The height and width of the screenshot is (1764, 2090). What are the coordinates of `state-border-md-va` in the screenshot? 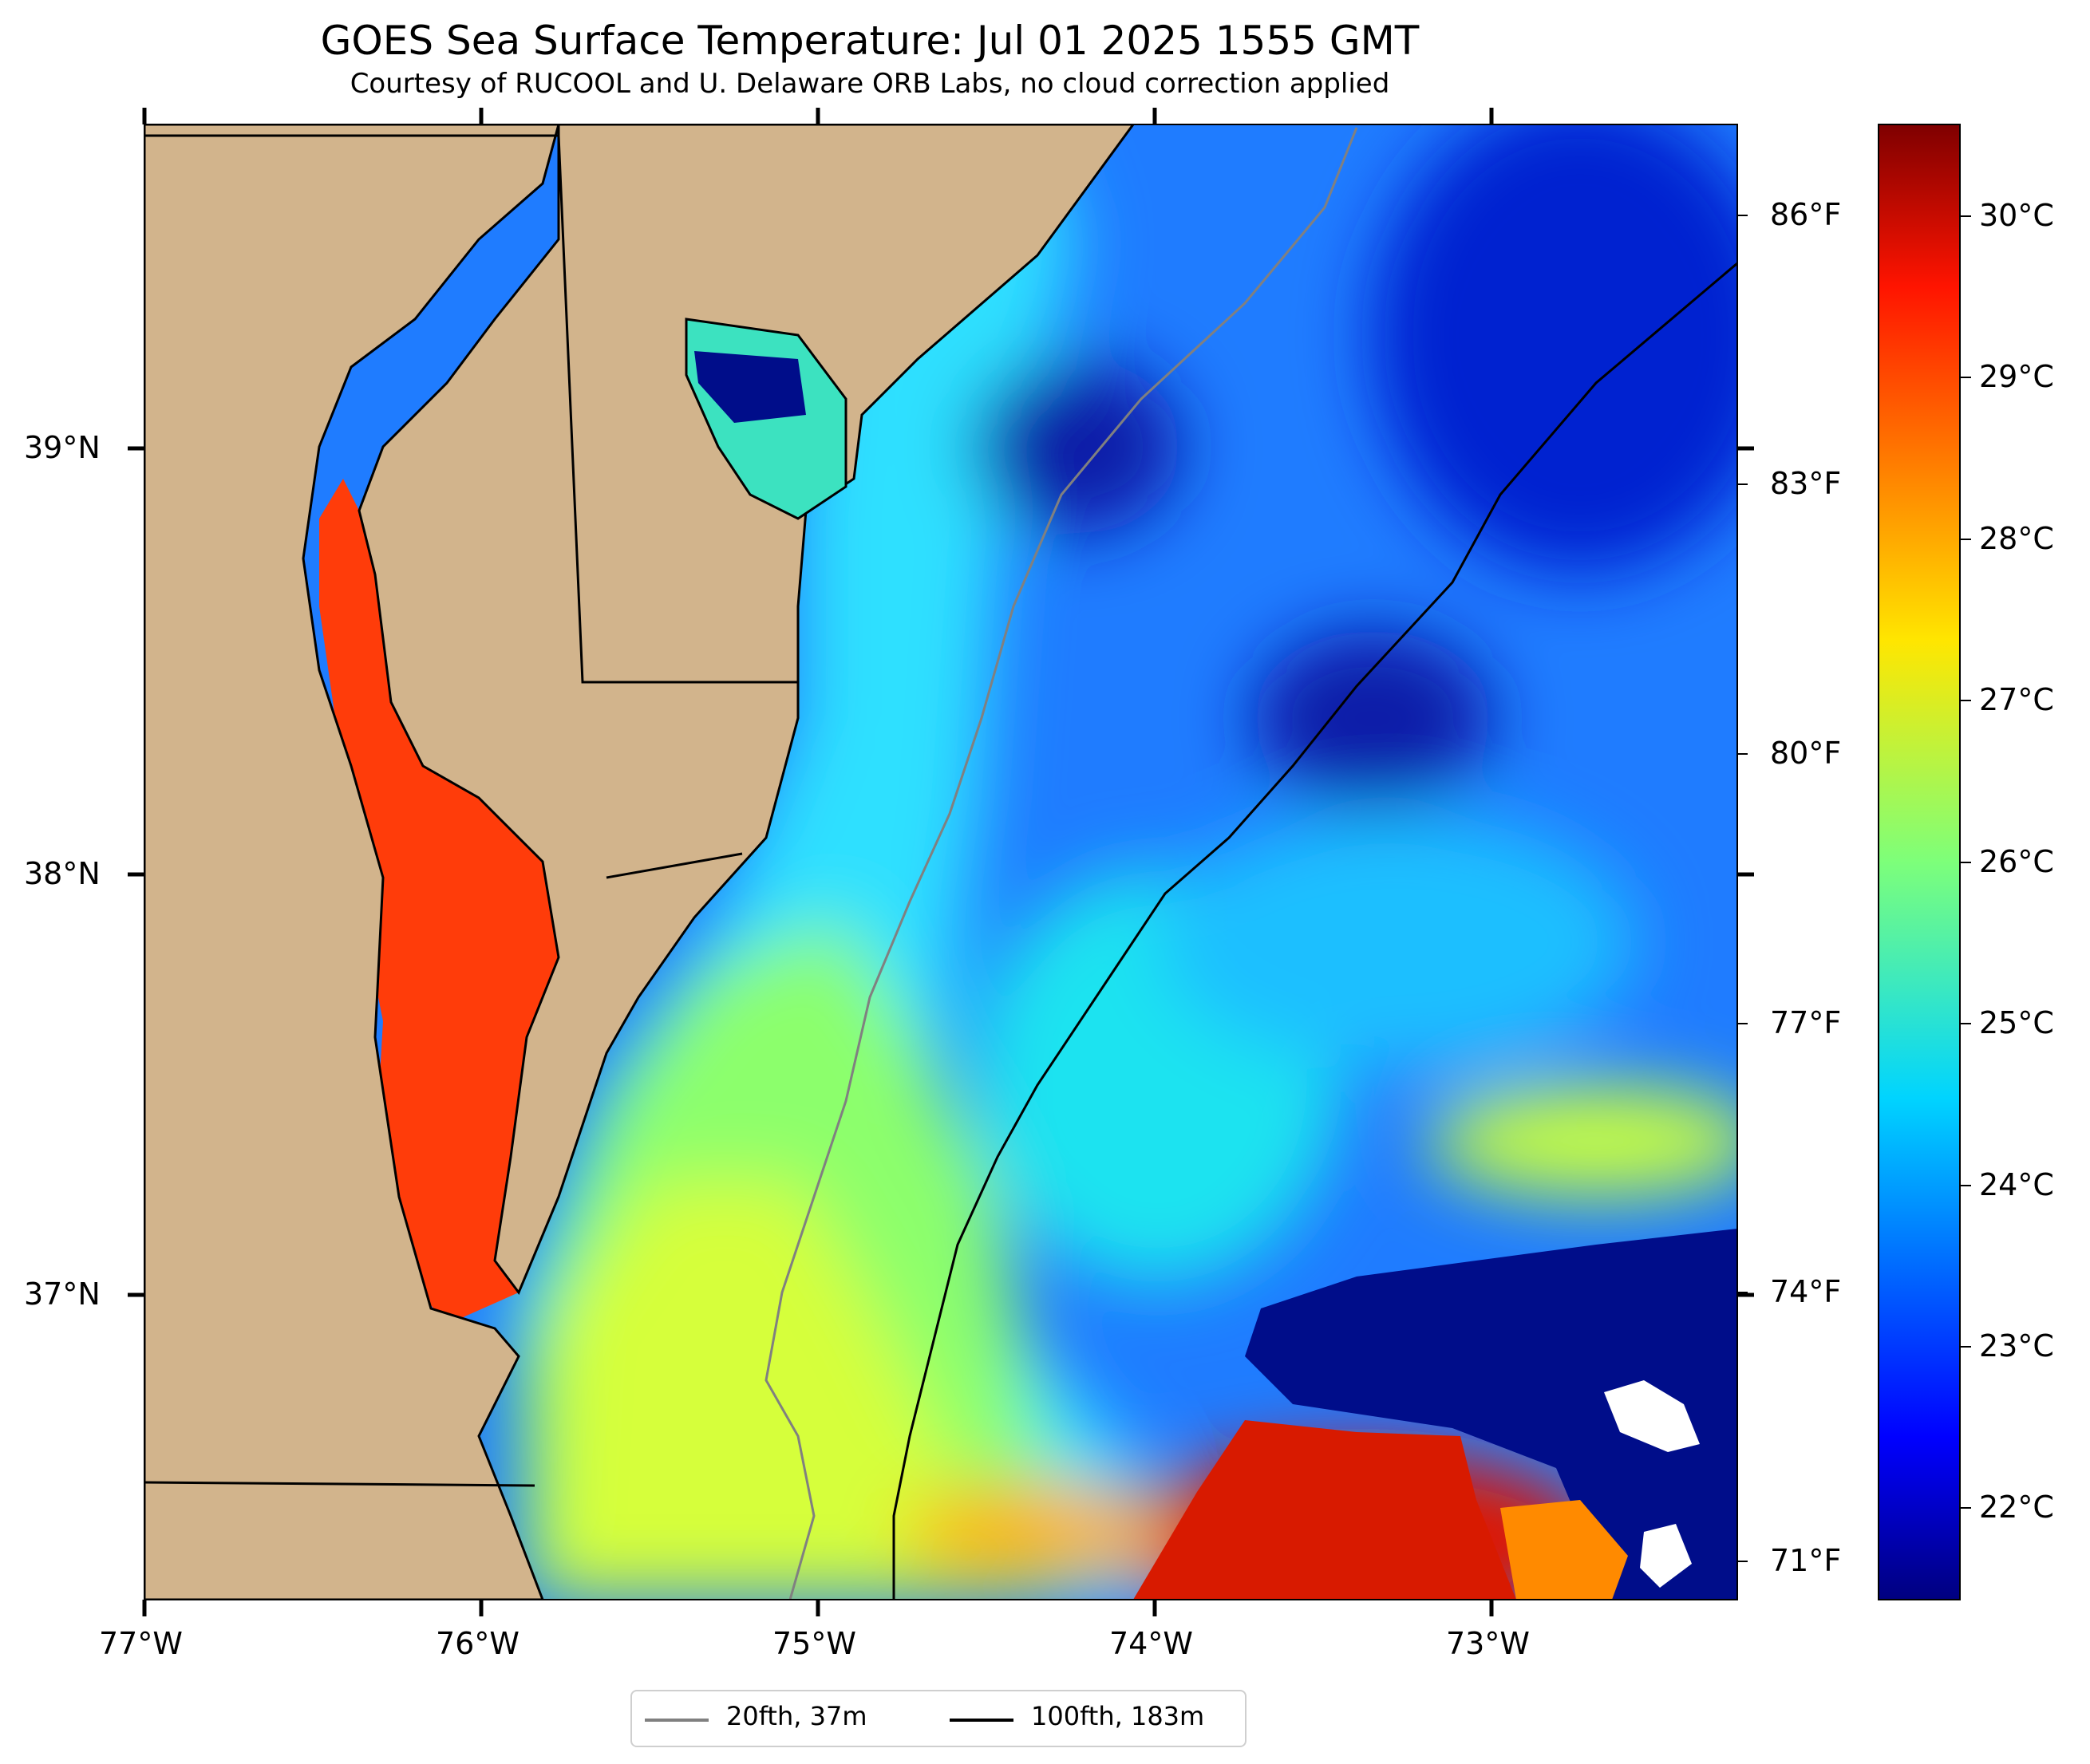 It's located at (674, 865).